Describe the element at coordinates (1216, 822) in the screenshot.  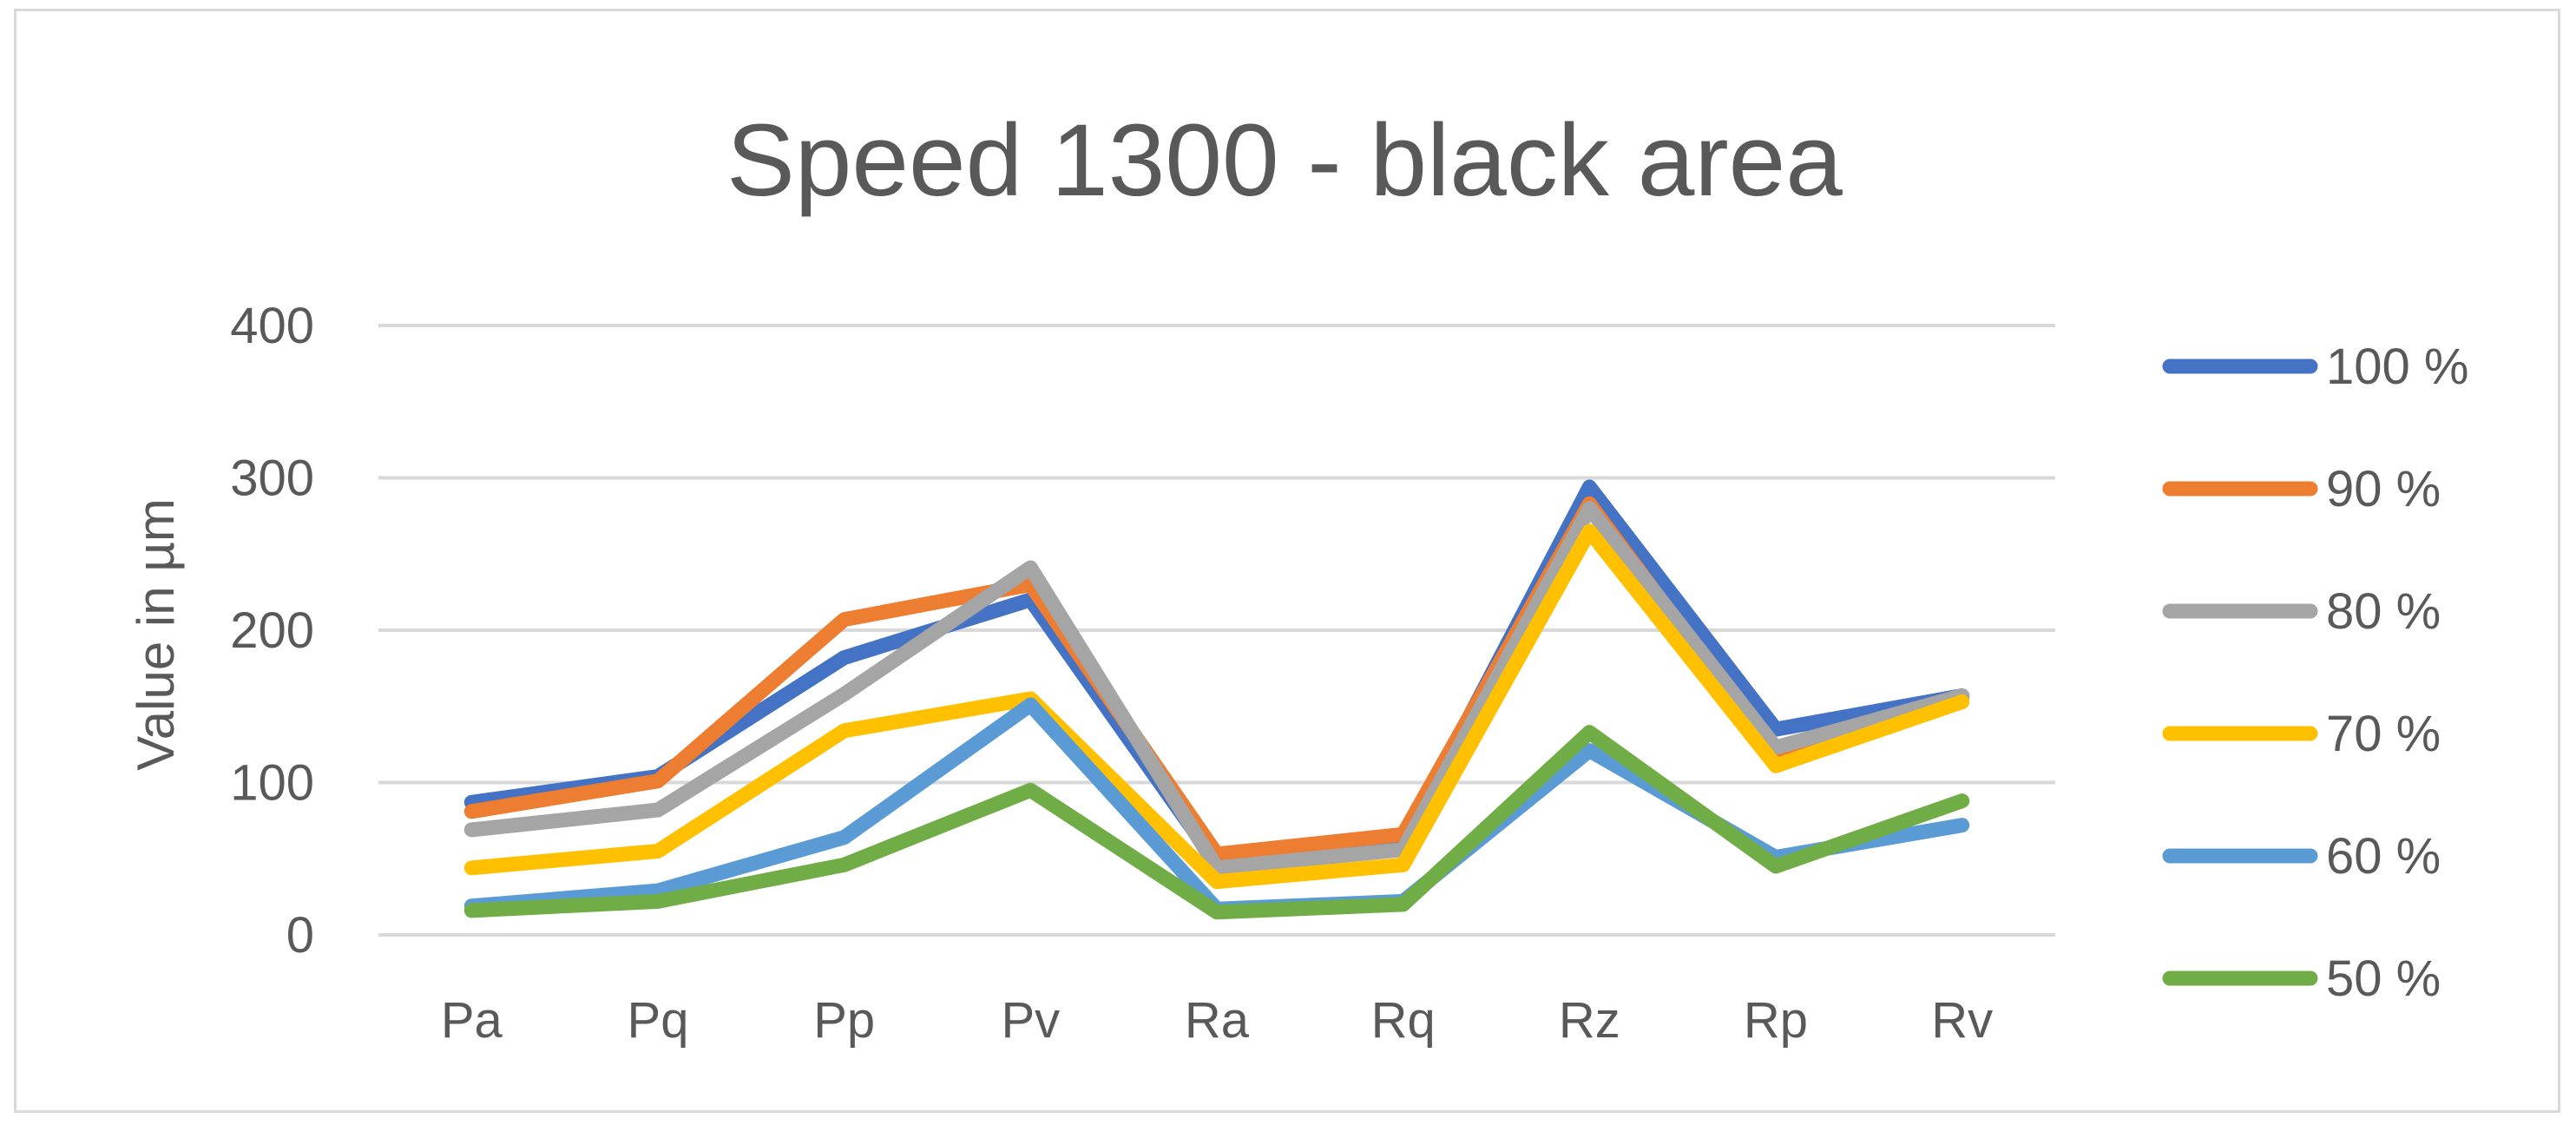
I see `series-line` at that location.